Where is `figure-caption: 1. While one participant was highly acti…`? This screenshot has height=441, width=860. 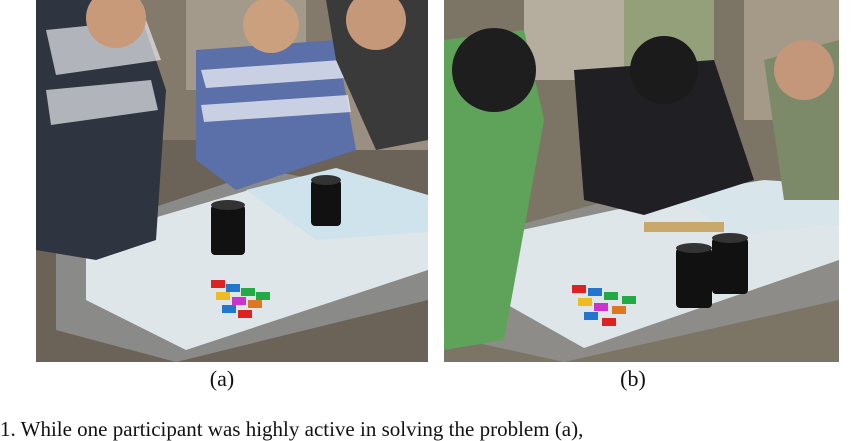
figure-caption: 1. While one participant was highly acti… is located at coordinates (292, 429).